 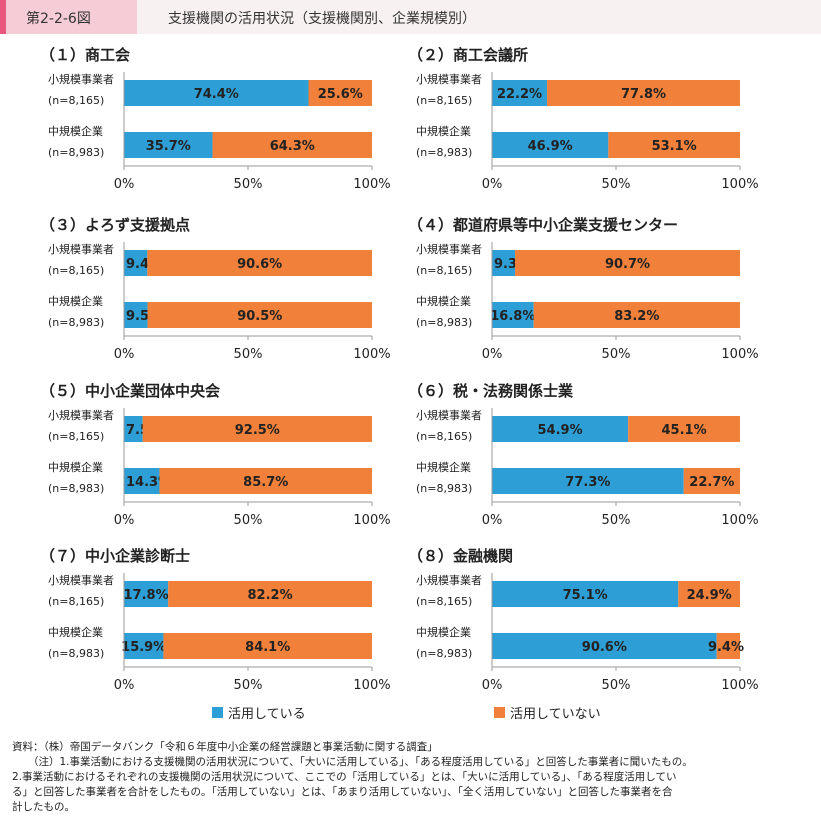 I want to click on panel-5-title: （５）中小企業団体中央会, so click(x=130, y=391).